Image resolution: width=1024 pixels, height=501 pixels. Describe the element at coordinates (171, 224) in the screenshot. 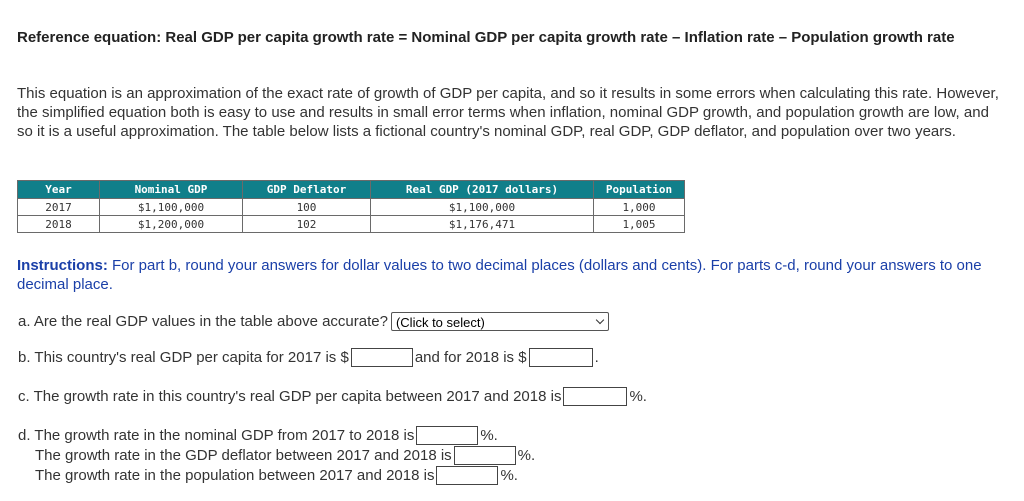

I see `cell-nominal-gdp: $1,200,000` at that location.